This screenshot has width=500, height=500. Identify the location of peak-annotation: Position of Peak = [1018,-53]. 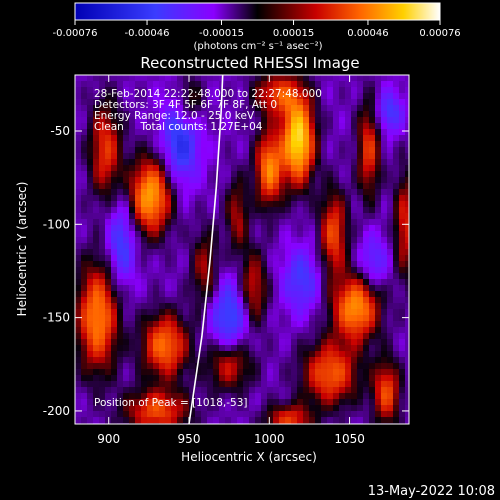
(171, 403).